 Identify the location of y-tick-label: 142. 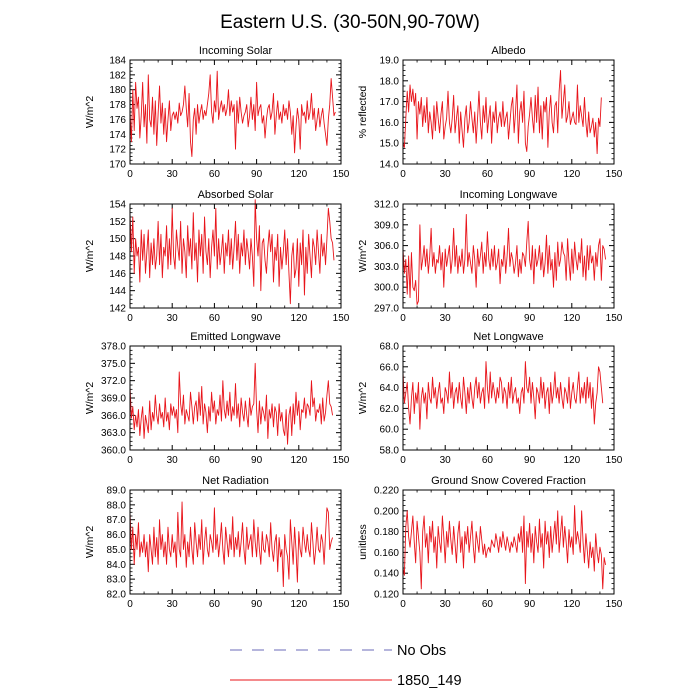
(117, 309).